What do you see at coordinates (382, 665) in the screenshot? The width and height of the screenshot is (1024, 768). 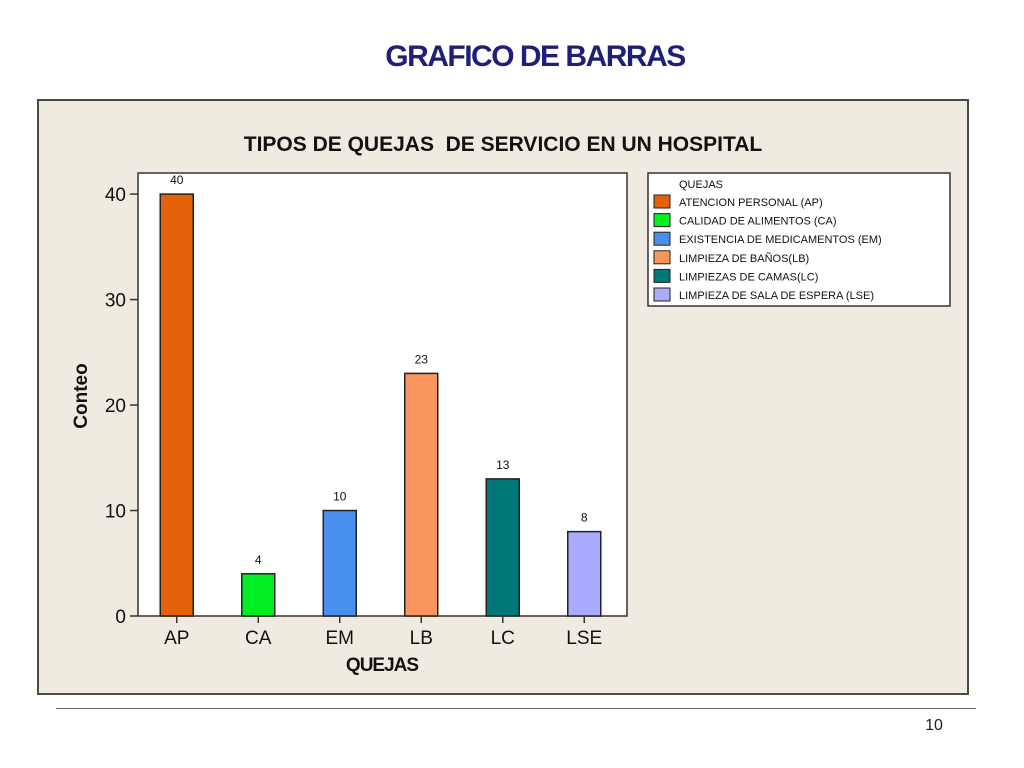 I see `x-axis-label: QUEJAS` at bounding box center [382, 665].